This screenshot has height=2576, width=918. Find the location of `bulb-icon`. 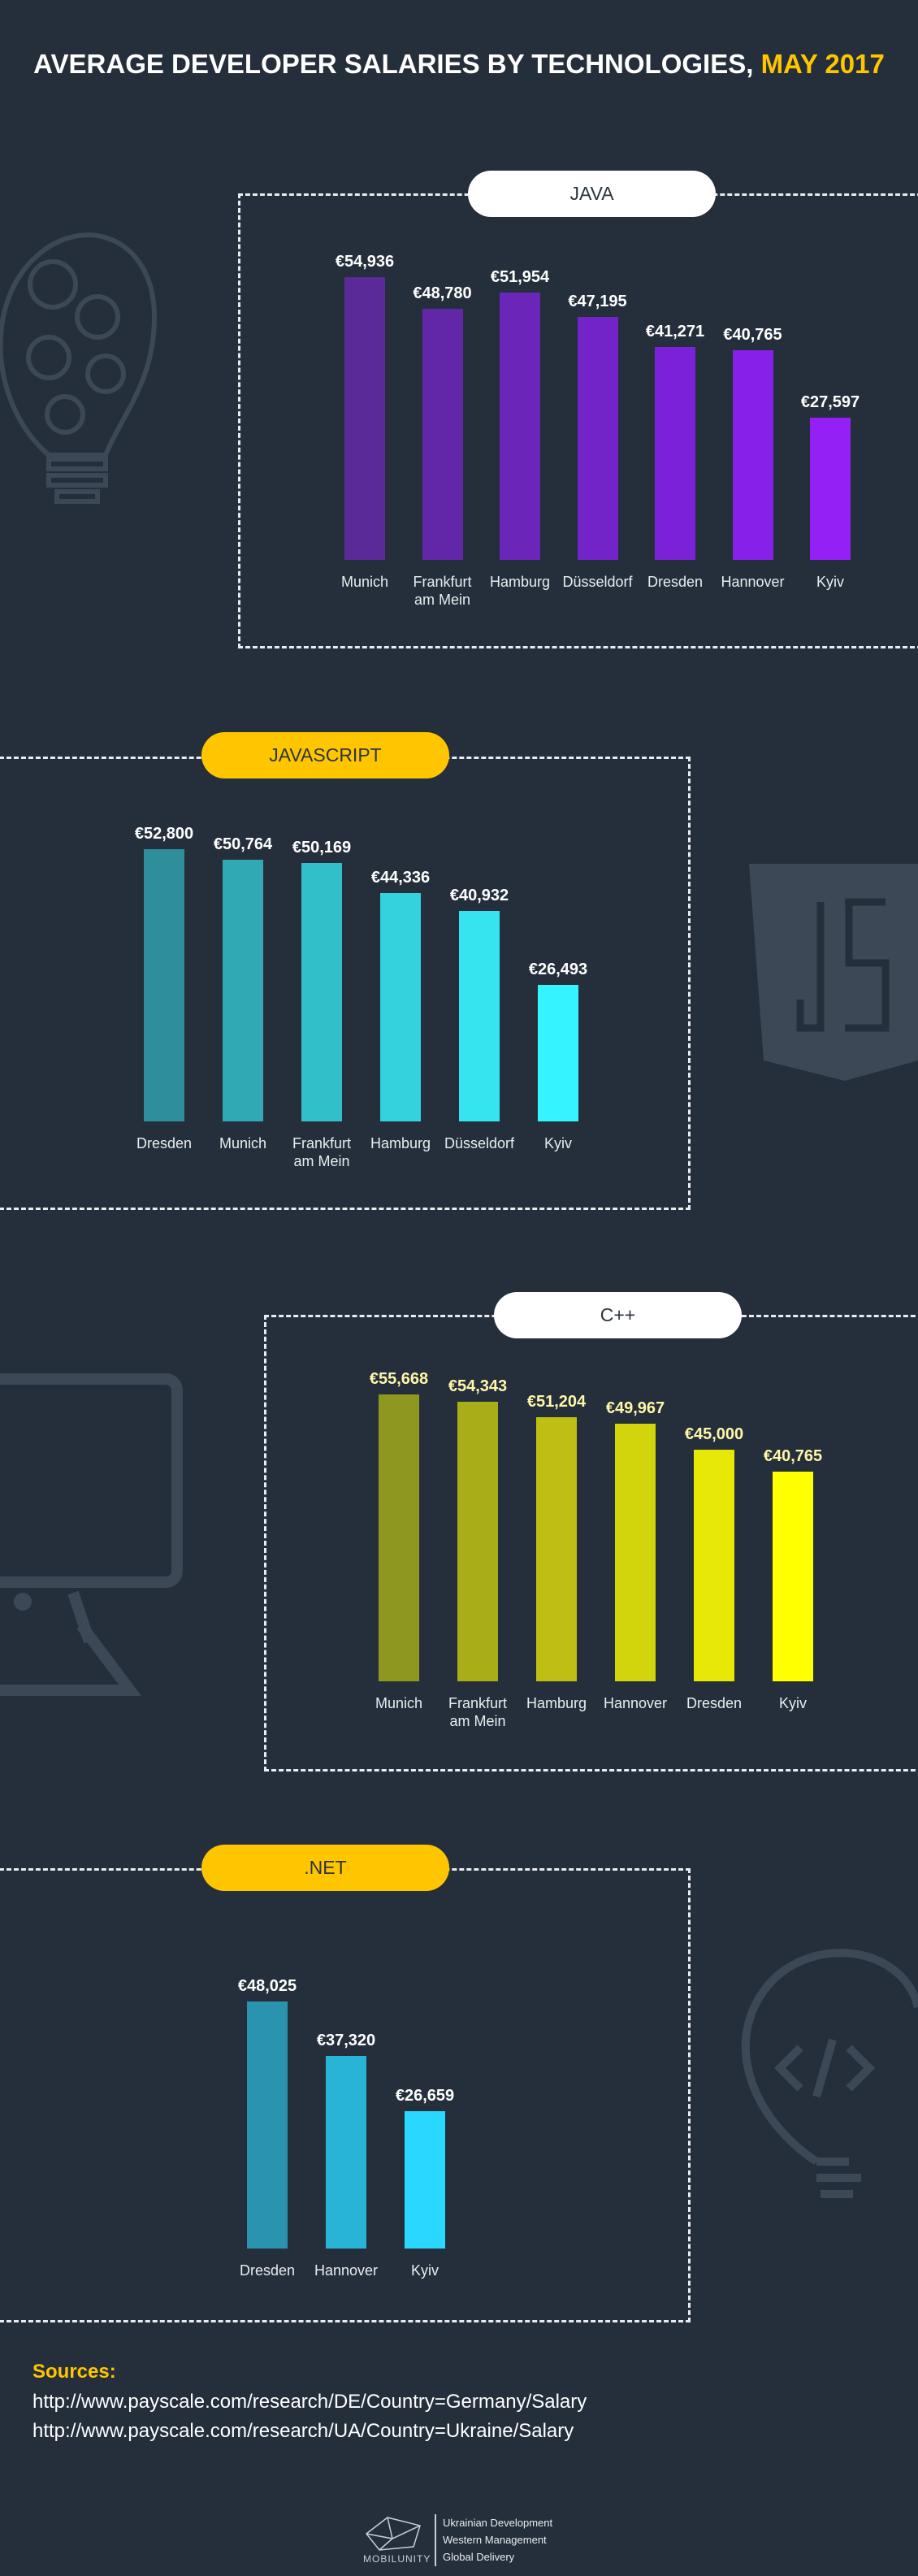

bulb-icon is located at coordinates (79, 368).